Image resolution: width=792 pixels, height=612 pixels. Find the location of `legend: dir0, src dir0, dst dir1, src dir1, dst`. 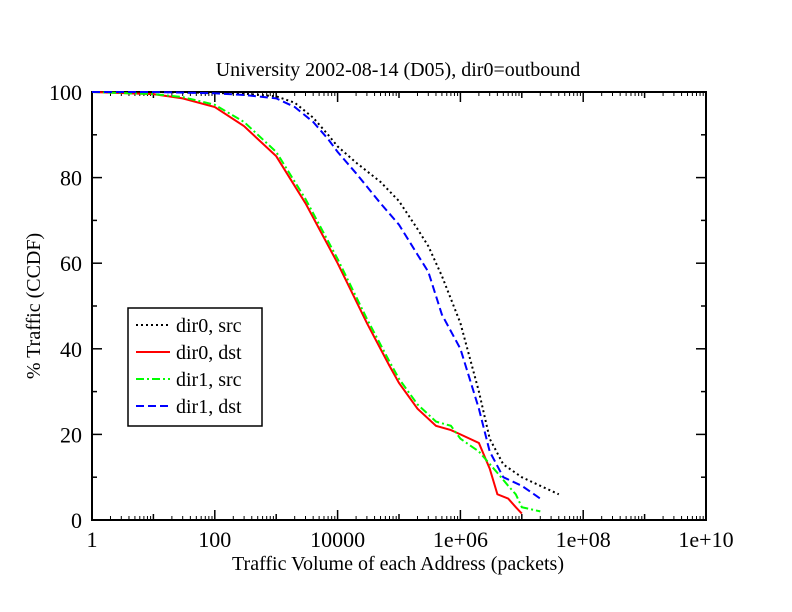

legend: dir0, src dir0, dst dir1, src dir1, dst is located at coordinates (195, 367).